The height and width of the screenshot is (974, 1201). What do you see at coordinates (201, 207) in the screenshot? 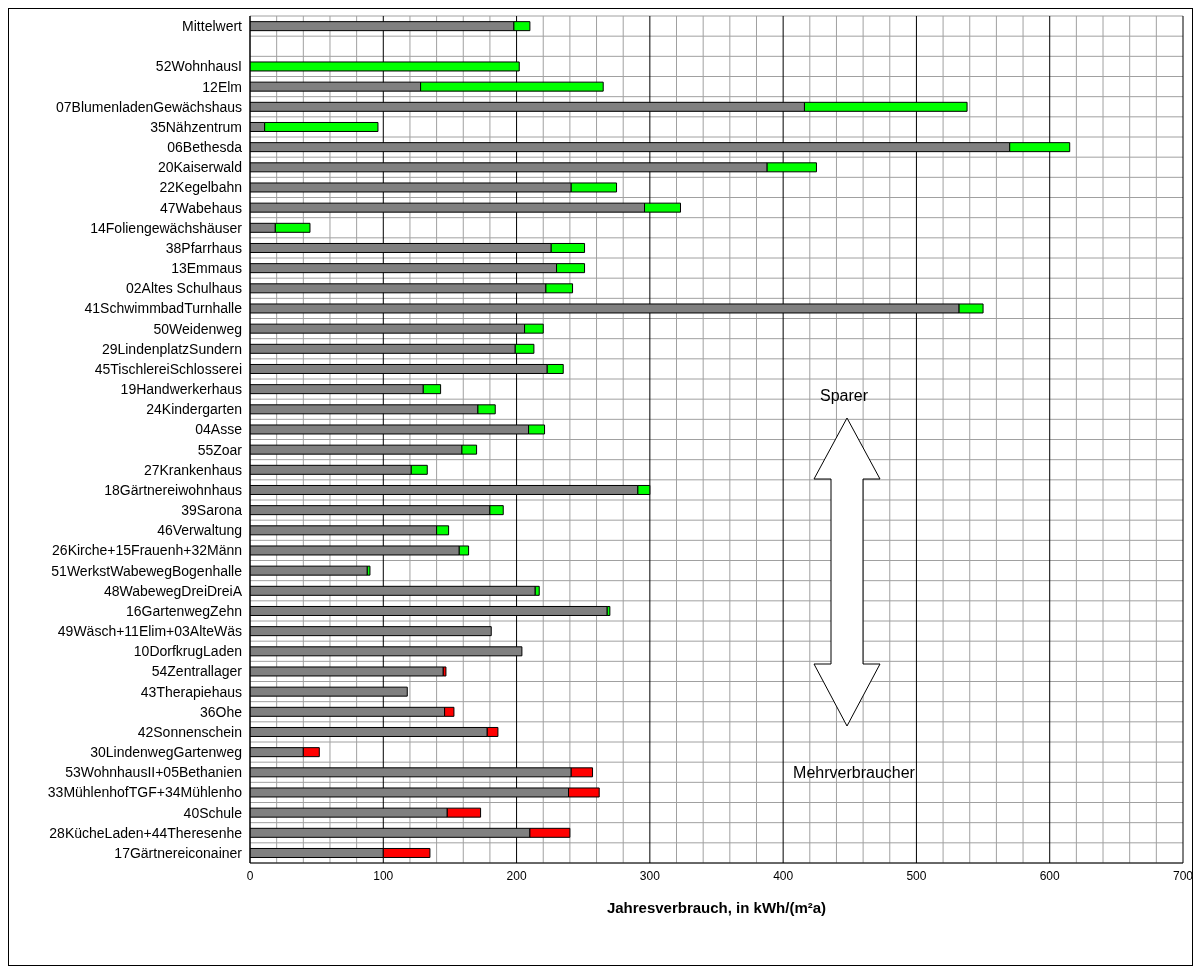
I see `y-tick-label: 47Wabehaus` at bounding box center [201, 207].